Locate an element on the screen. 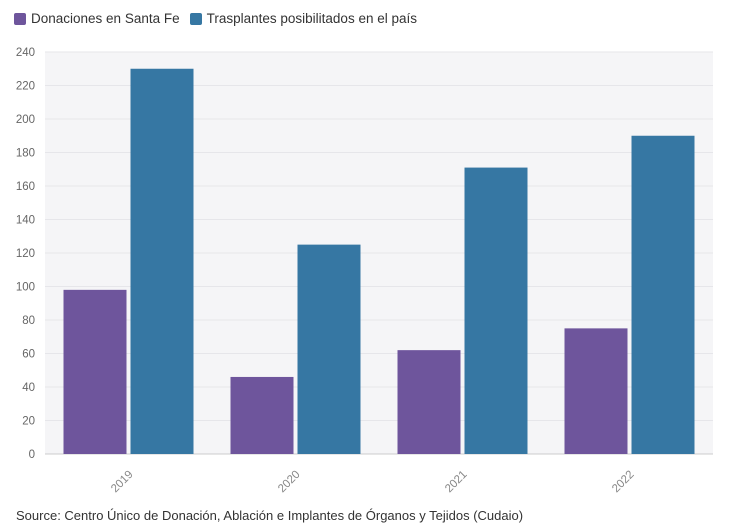 This screenshot has width=744, height=532. x-tick-label: 2022 is located at coordinates (623, 482).